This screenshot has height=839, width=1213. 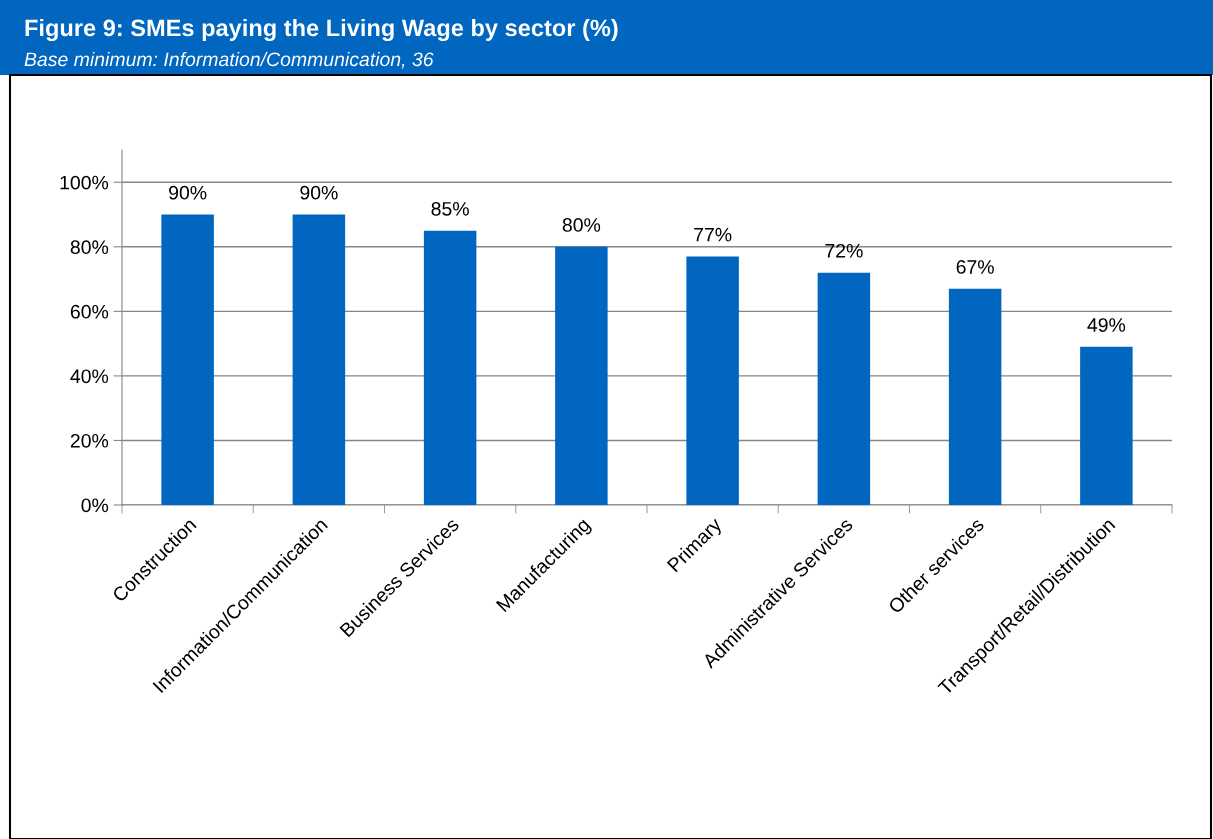 What do you see at coordinates (84, 182) in the screenshot?
I see `y-tick-label: 100%` at bounding box center [84, 182].